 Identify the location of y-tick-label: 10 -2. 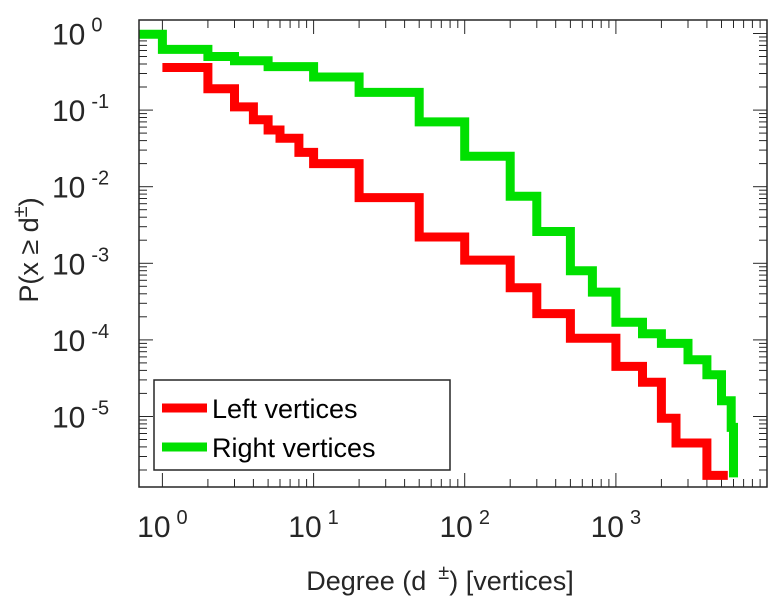
(80, 186).